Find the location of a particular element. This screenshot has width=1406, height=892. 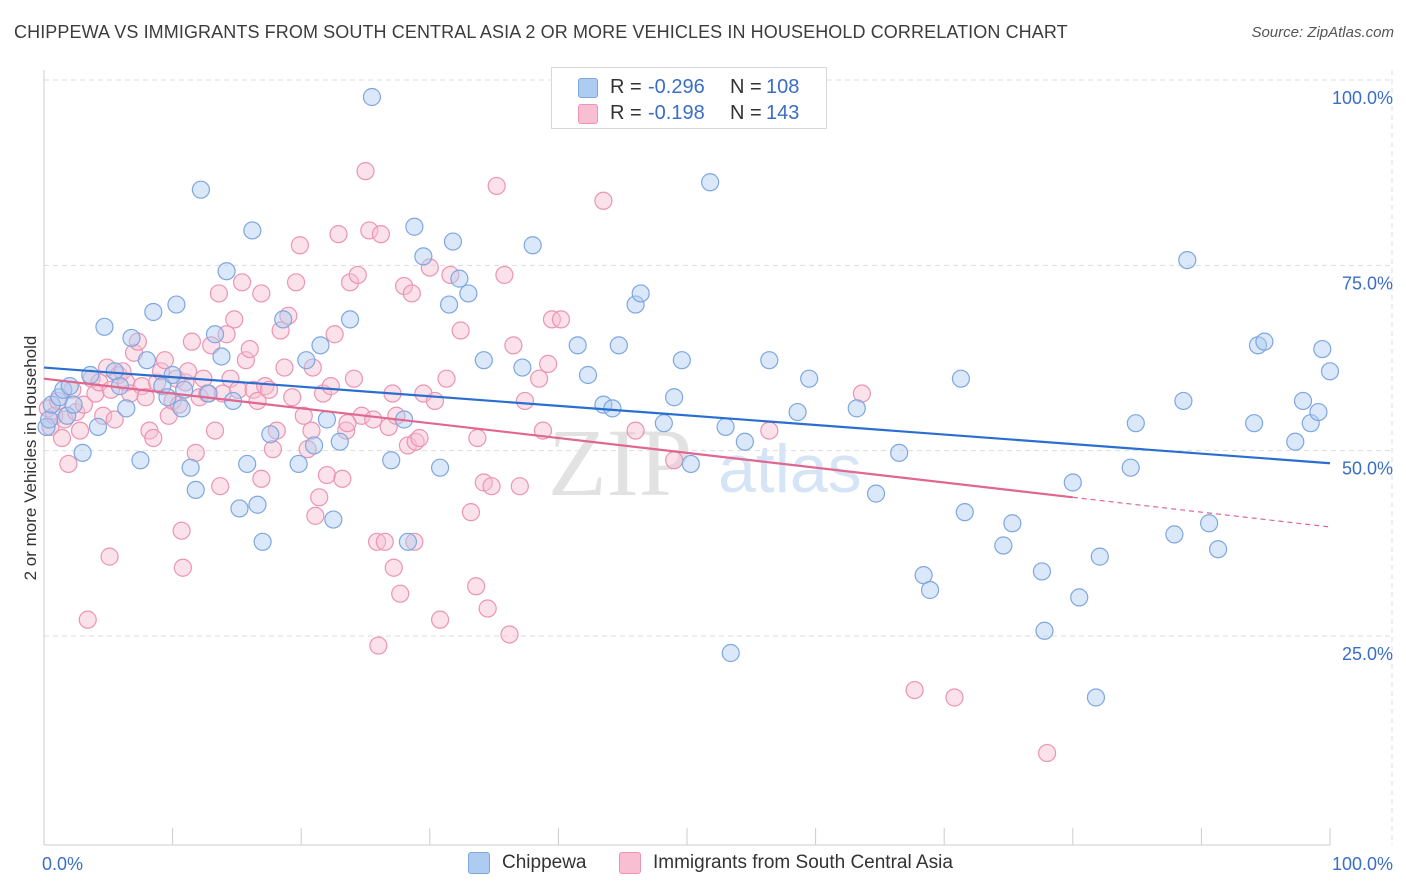

x-tick-label: 0.0% is located at coordinates (62, 864).